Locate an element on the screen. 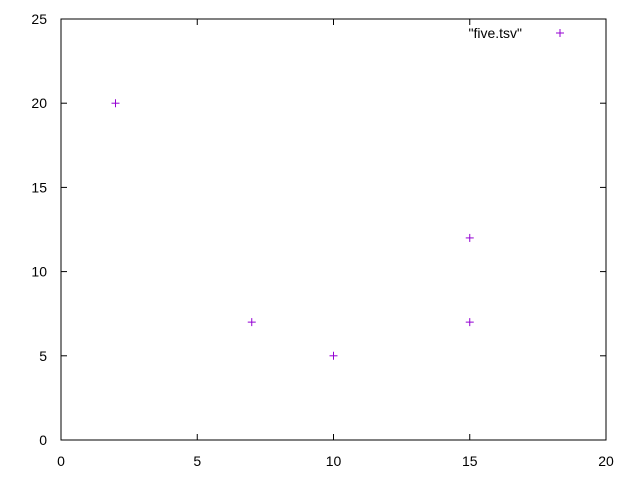 Image resolution: width=640 pixels, height=480 pixels. y-tick-label: 0 is located at coordinates (43, 440).